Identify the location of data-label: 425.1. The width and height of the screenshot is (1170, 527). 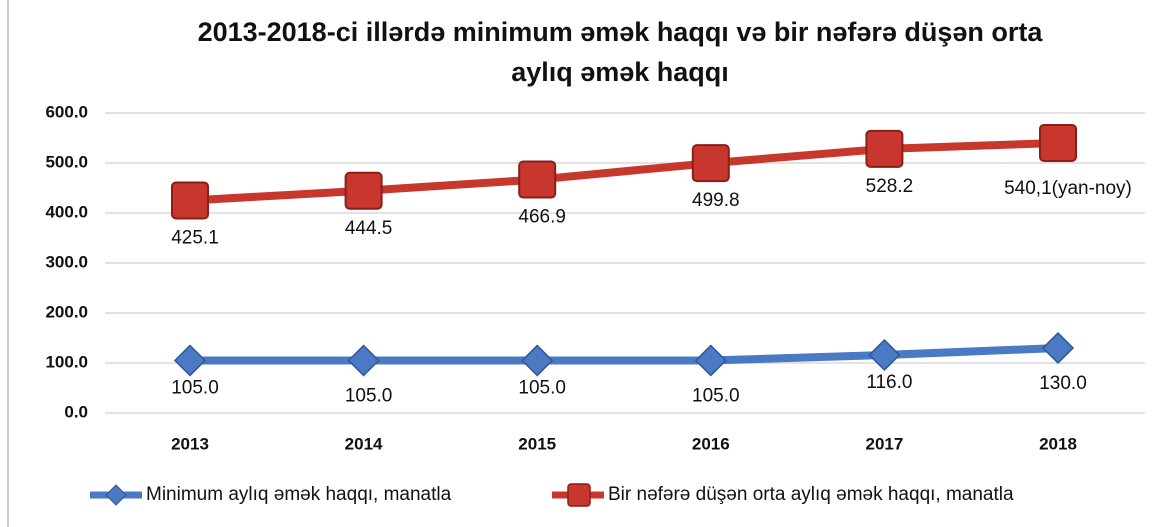
(195, 237).